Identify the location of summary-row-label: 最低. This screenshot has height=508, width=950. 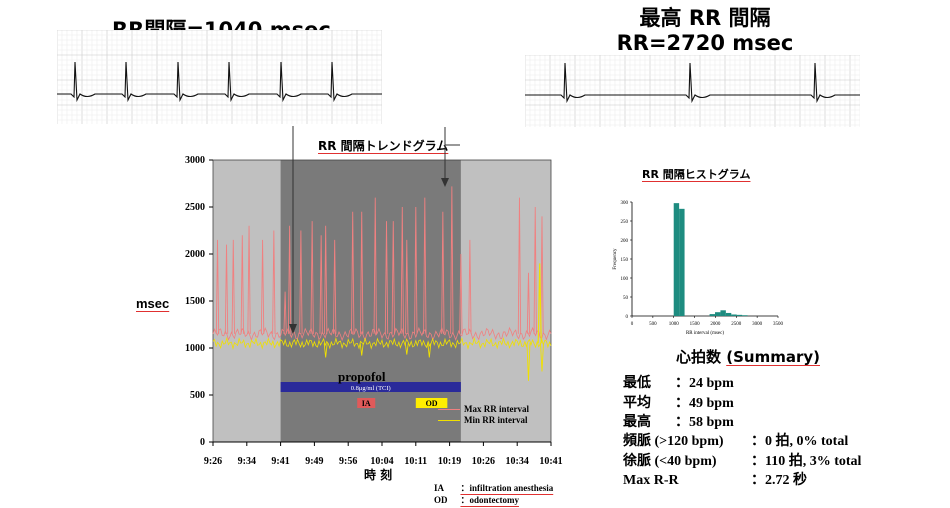
(637, 383).